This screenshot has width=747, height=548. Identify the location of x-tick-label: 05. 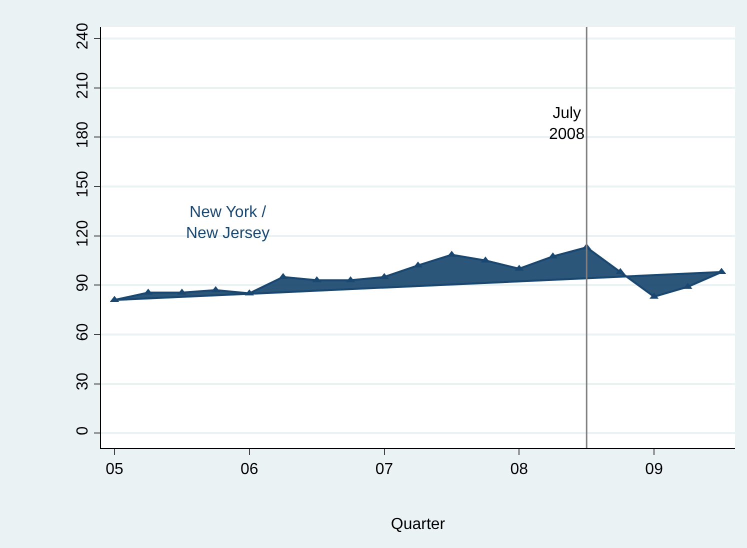
(115, 469).